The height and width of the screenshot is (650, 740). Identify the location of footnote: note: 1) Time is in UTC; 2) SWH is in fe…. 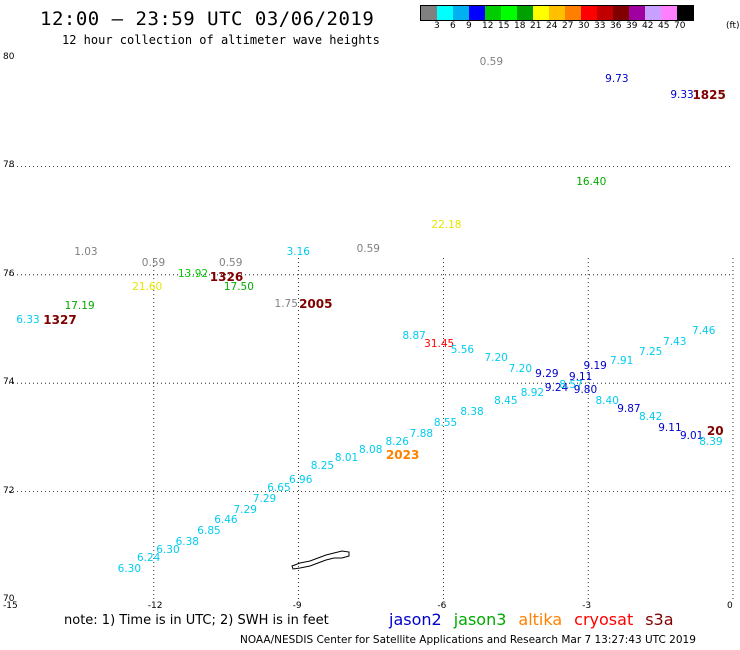
(196, 620).